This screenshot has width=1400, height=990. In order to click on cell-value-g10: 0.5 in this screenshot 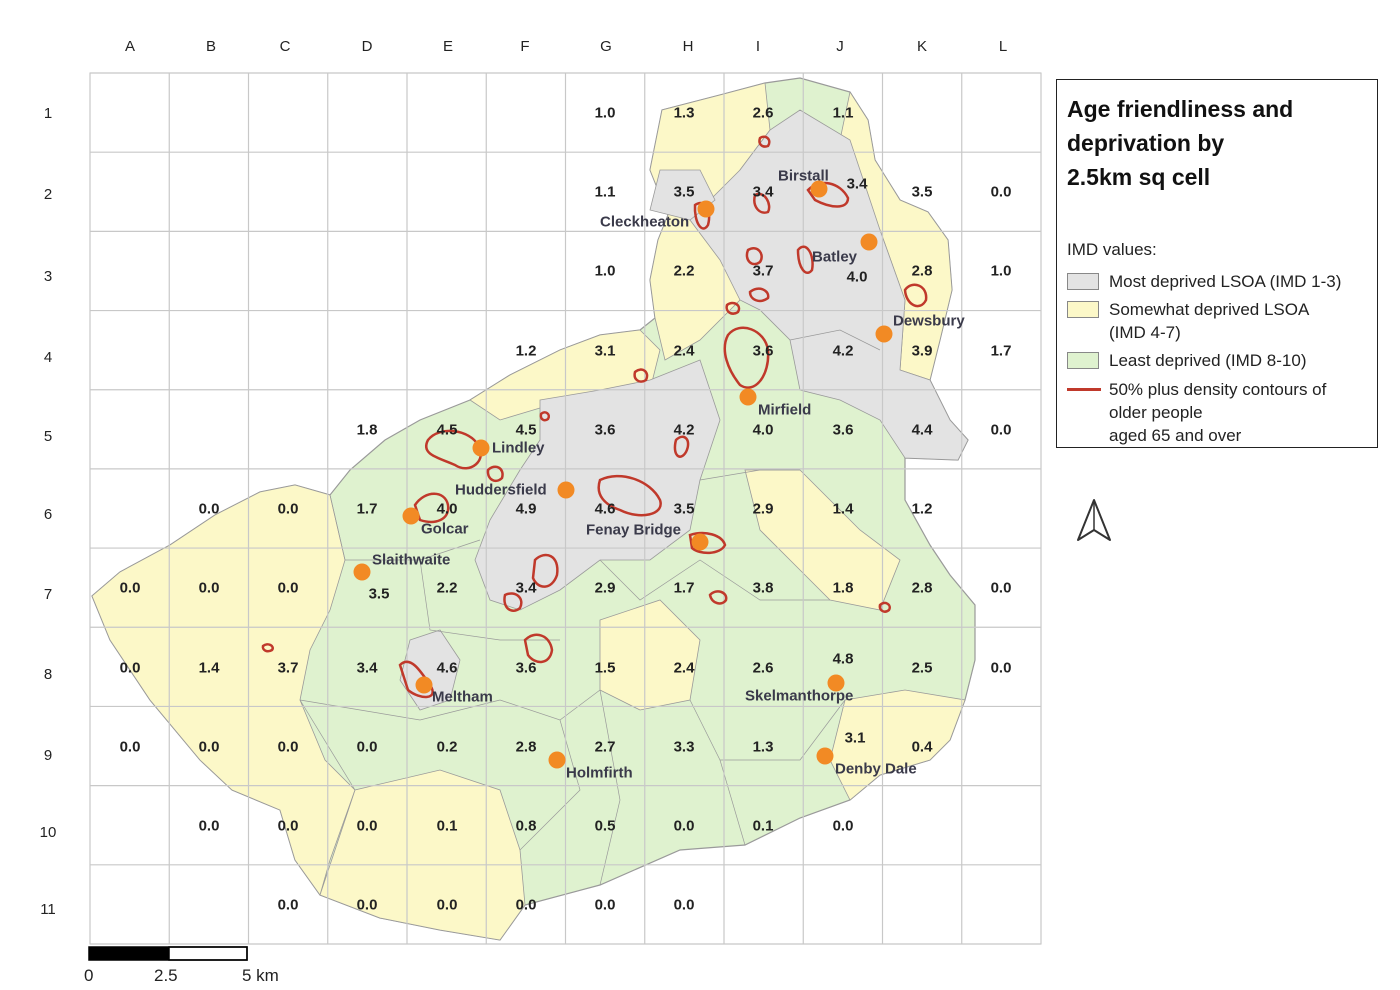, I will do `click(605, 826)`.